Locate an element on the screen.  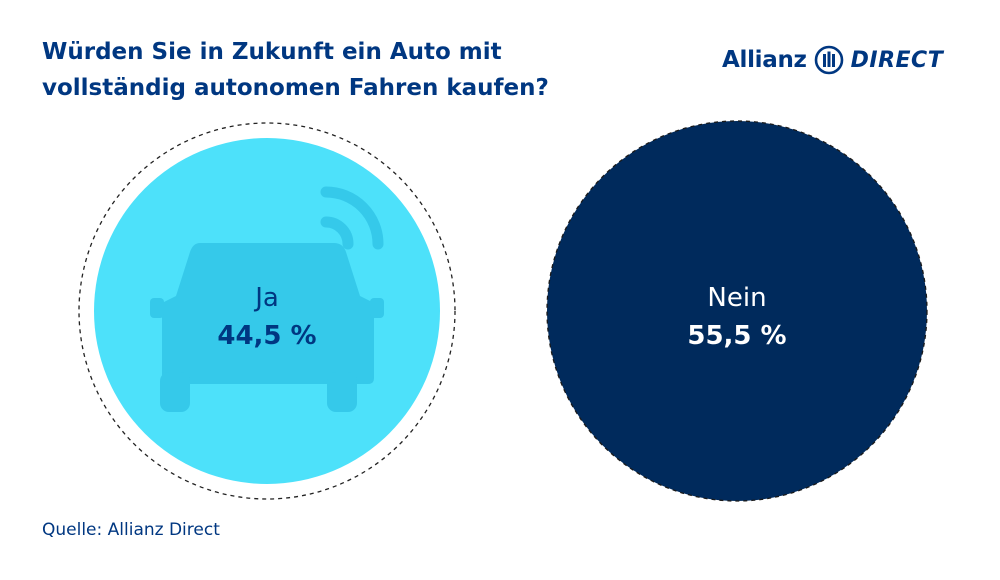
logo-brand-text: Allianz is located at coordinates (764, 60).